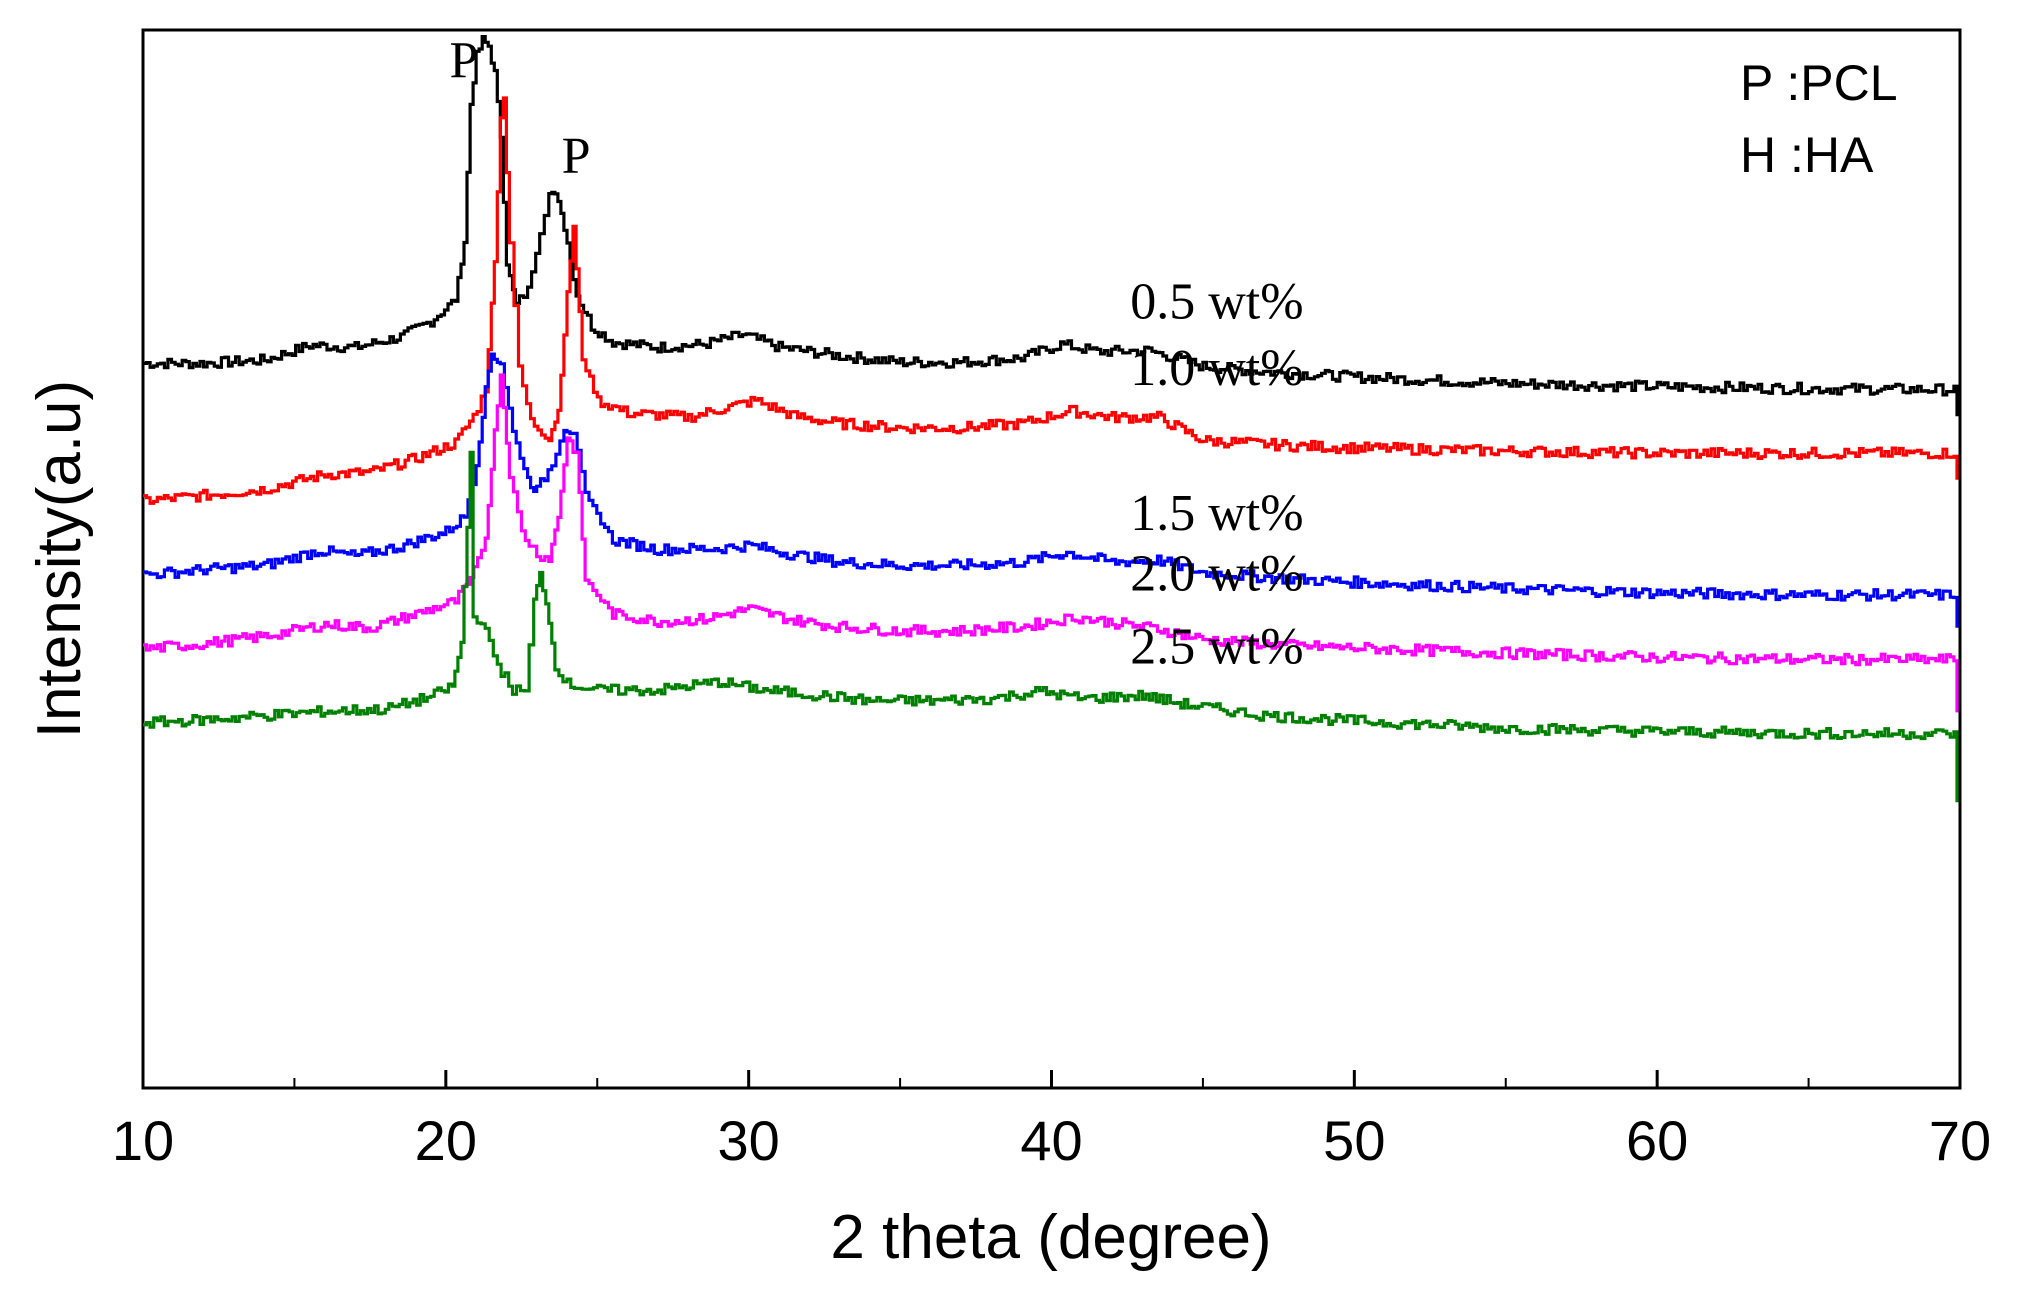 The height and width of the screenshot is (1300, 2019). I want to click on x-axis-title: 2 theta (degree), so click(1050, 1237).